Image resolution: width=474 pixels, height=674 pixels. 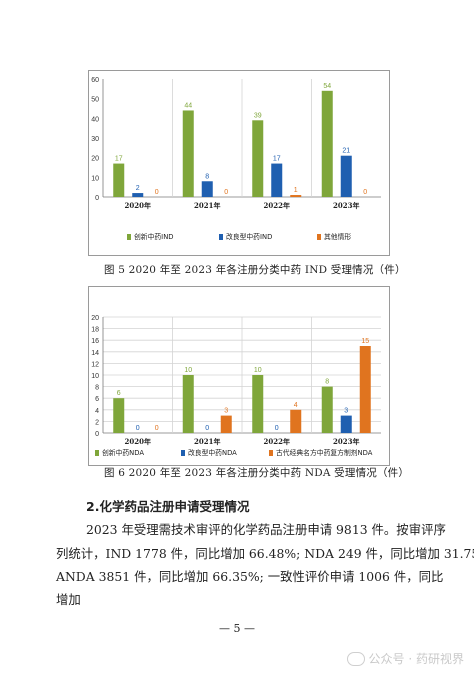 I want to click on legend-label: 古代经典名方中药复方制剂NDA, so click(x=324, y=452).